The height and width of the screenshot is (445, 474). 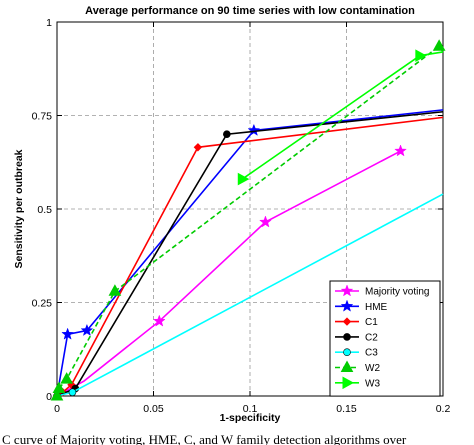 What do you see at coordinates (72, 392) in the screenshot?
I see `data-point-c3` at bounding box center [72, 392].